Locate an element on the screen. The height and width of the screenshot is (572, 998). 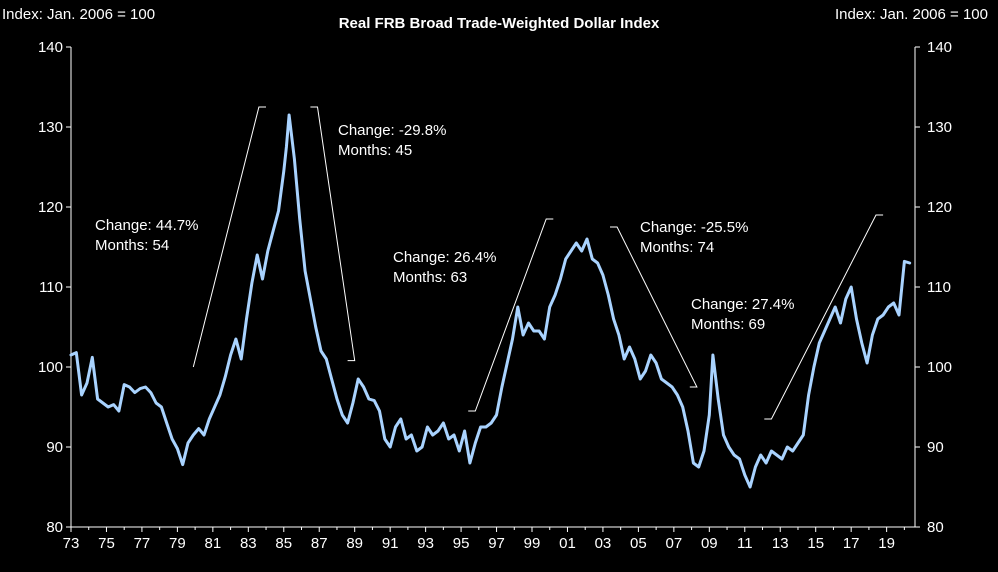
x-tick-label: 03 is located at coordinates (603, 543).